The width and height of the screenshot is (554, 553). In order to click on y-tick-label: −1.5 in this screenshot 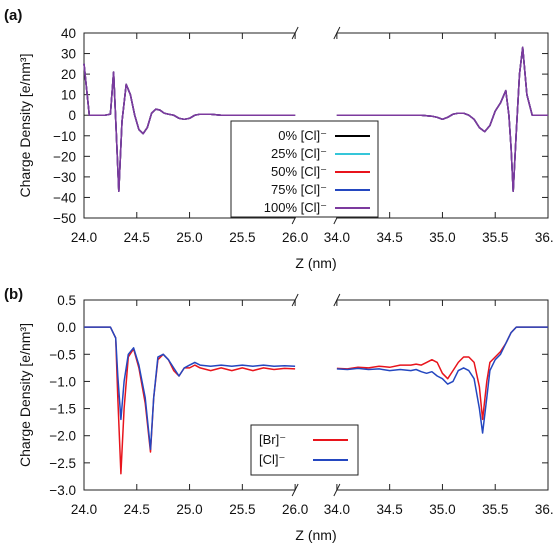, I will do `click(62, 409)`.